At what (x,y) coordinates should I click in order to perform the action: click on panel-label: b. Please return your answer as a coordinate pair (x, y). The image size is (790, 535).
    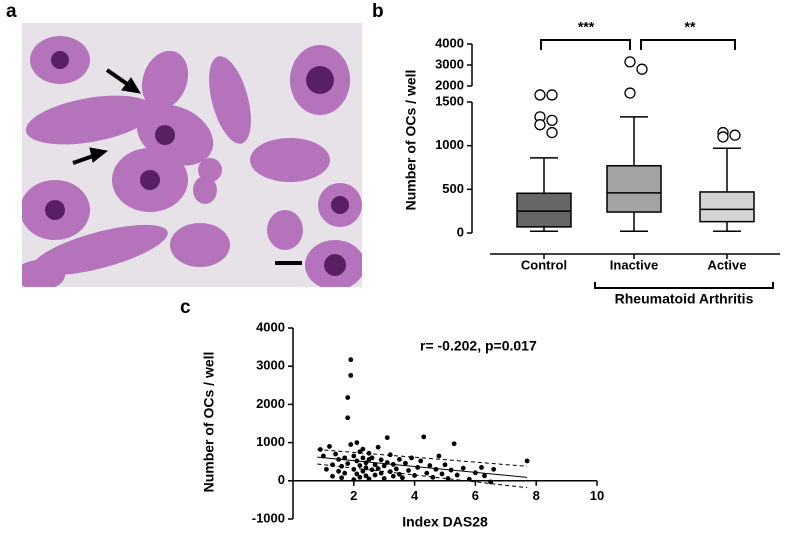
    Looking at the image, I should click on (378, 11).